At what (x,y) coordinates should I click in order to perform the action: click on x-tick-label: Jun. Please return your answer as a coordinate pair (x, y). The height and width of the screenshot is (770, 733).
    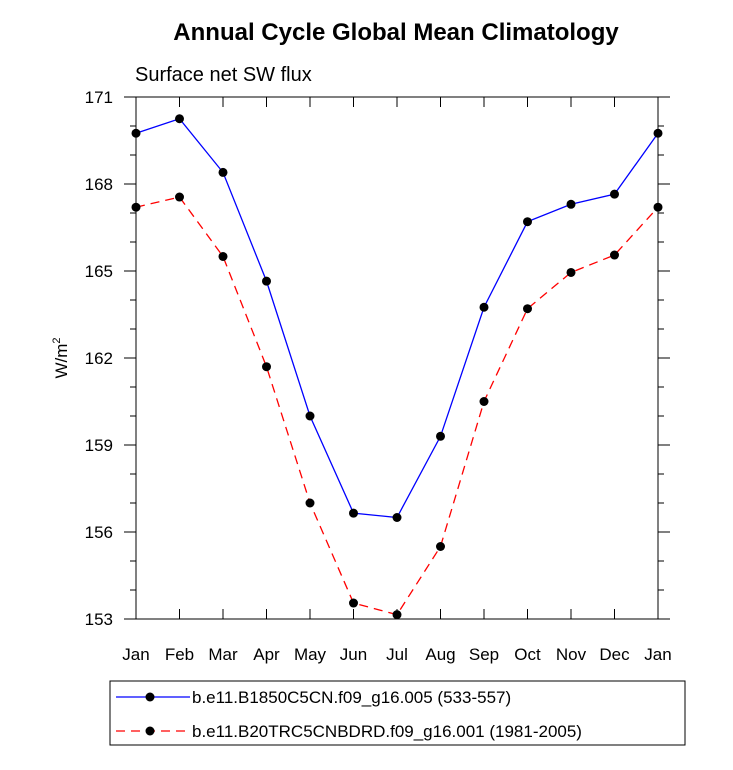
    Looking at the image, I should click on (353, 654).